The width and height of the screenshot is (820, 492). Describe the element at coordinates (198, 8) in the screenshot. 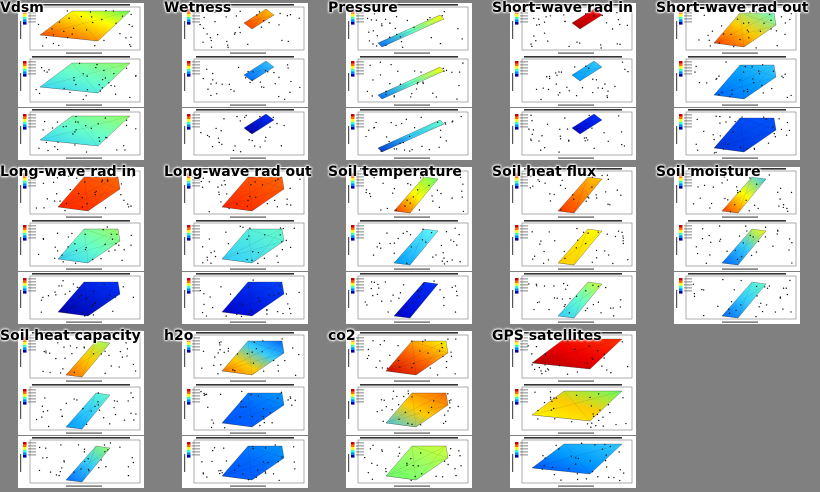

I see `tile-title: Wetness` at that location.